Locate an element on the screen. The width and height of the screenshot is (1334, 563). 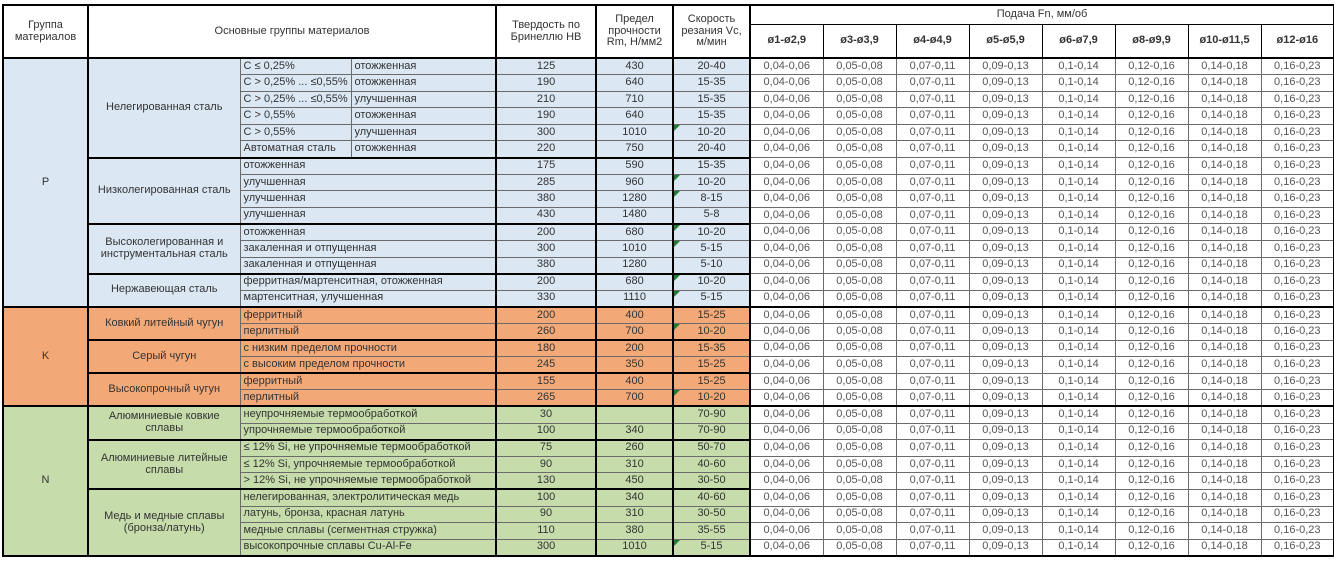
material-desc-cell: ≤ 12% Si, не упрочняемые термообработкой is located at coordinates (368, 447).